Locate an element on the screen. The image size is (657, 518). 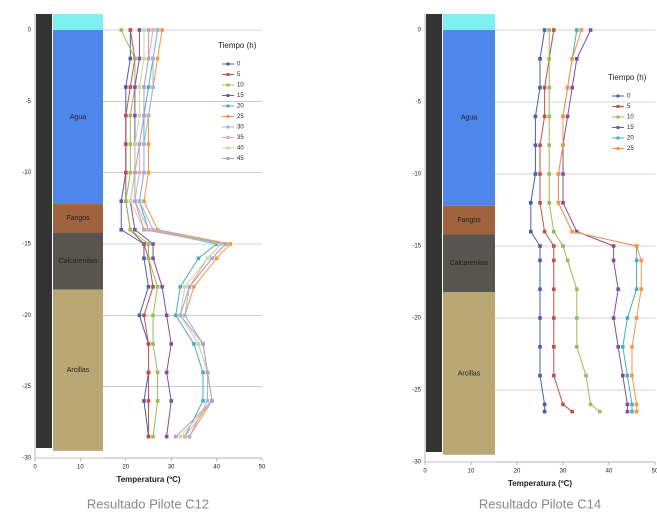
legend-label: 35 is located at coordinates (240, 138).